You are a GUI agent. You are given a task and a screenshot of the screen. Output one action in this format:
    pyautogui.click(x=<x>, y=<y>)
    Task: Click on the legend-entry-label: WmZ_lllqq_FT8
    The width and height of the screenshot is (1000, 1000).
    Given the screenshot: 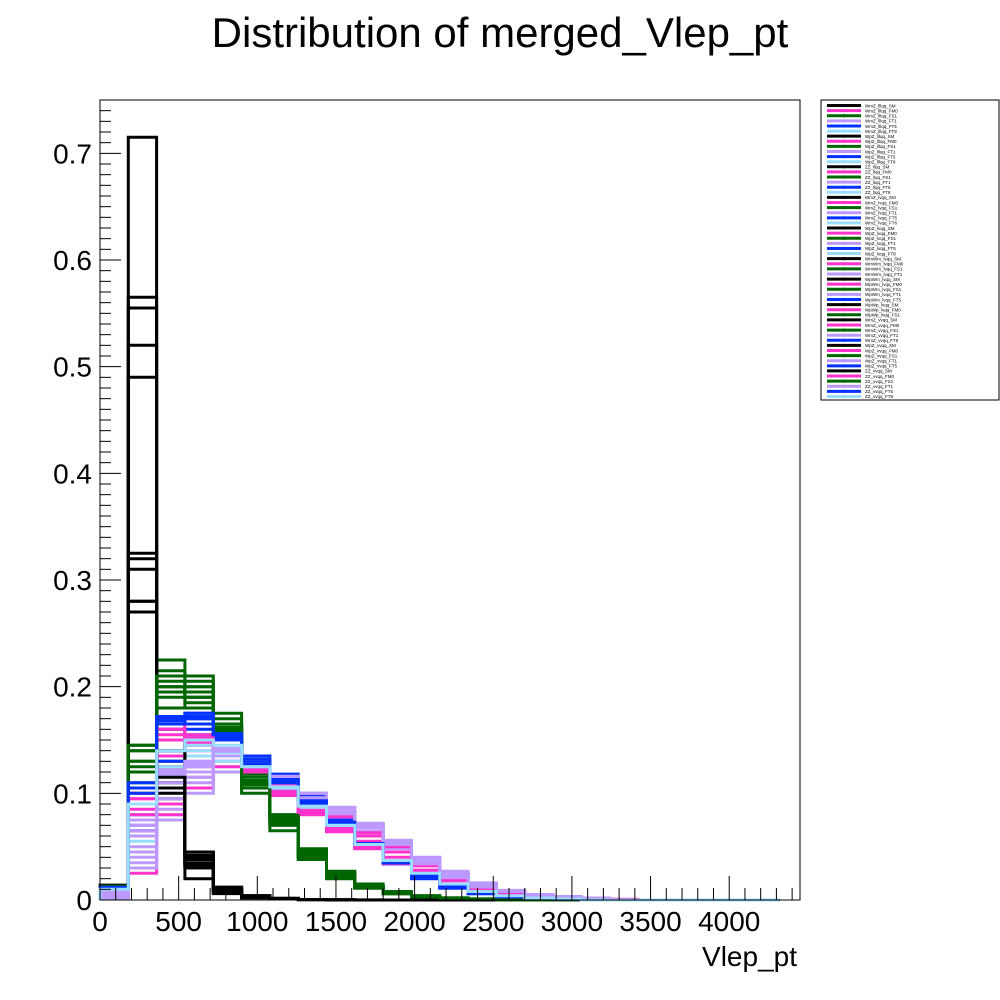 What is the action you would take?
    pyautogui.click(x=881, y=131)
    